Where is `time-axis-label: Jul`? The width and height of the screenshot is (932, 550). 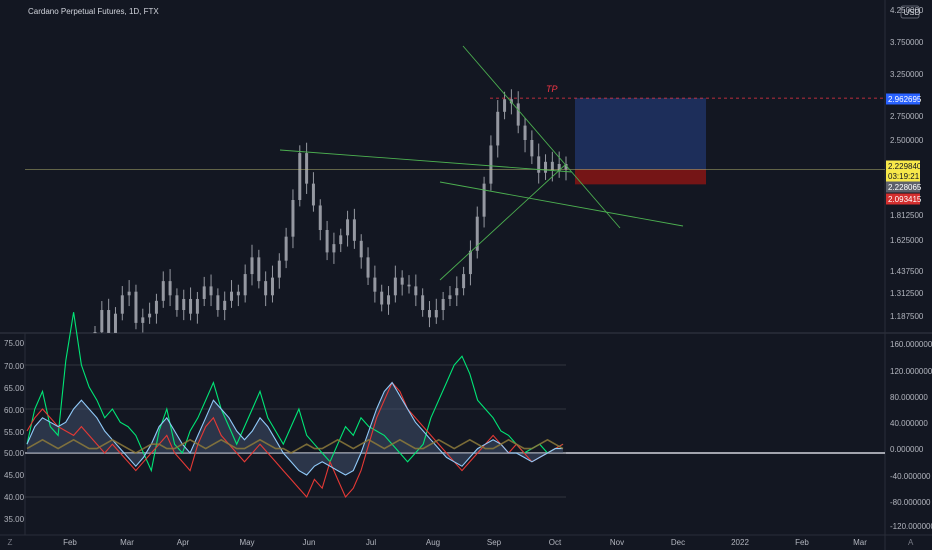 time-axis-label: Jul is located at coordinates (371, 542).